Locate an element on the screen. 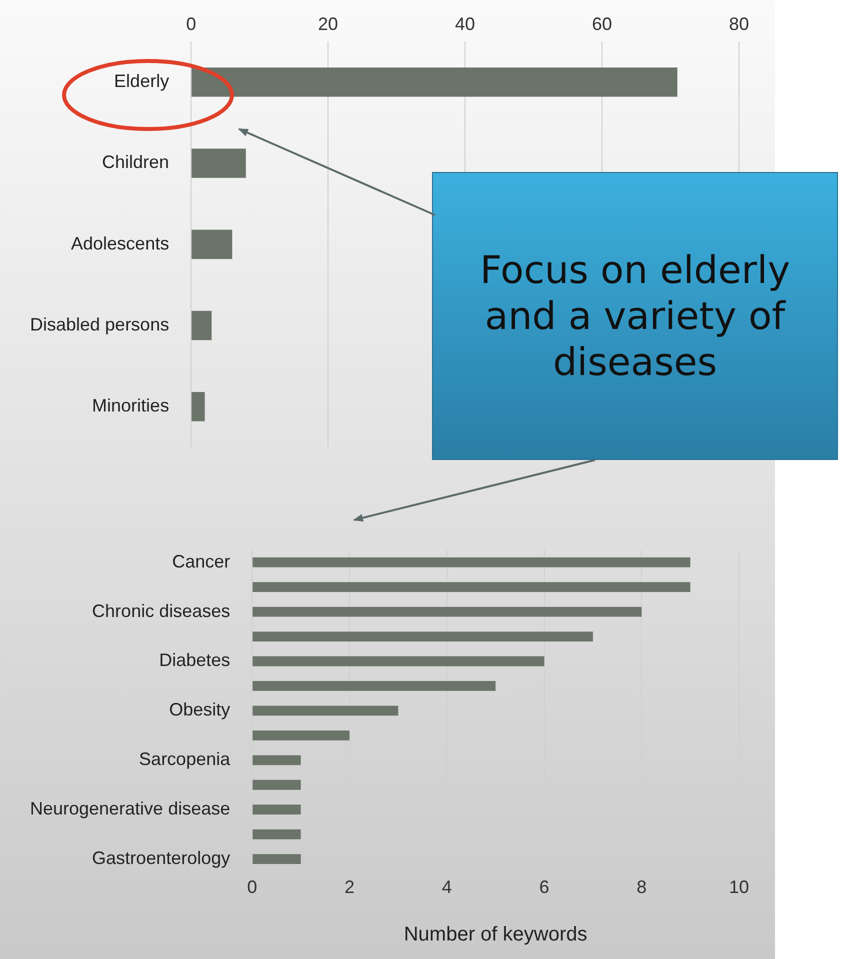  y-tick-label: Adolescents is located at coordinates (120, 243).